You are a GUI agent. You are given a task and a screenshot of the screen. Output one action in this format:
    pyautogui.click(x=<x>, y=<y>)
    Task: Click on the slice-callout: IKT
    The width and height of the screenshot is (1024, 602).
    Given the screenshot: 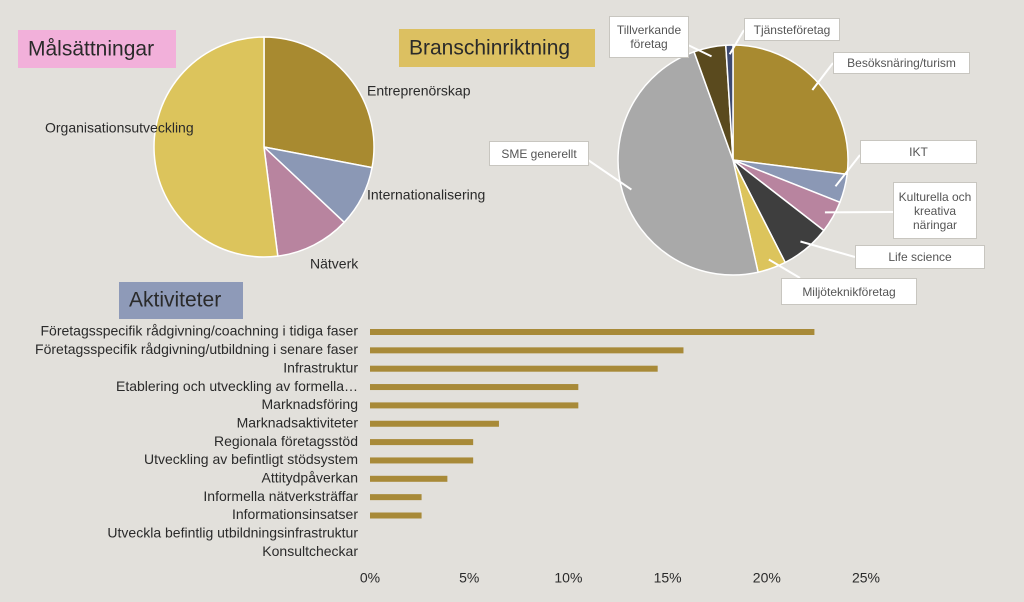 What is the action you would take?
    pyautogui.click(x=918, y=152)
    